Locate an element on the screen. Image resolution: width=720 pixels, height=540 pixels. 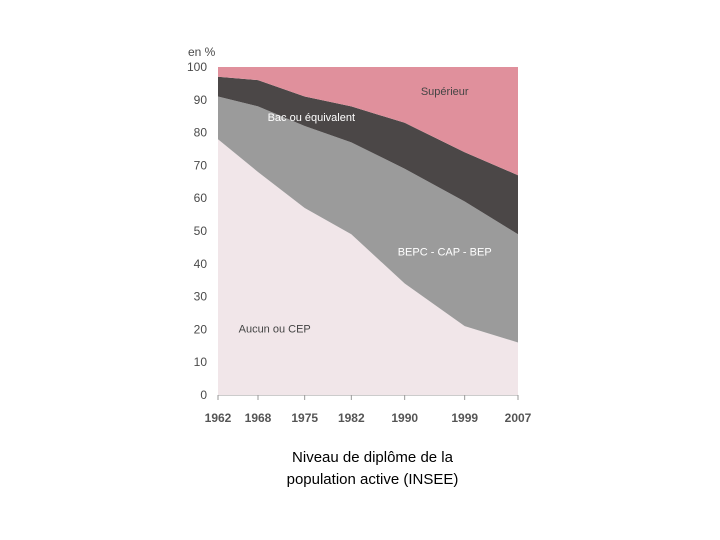
y-tick-label: 40 is located at coordinates (201, 264).